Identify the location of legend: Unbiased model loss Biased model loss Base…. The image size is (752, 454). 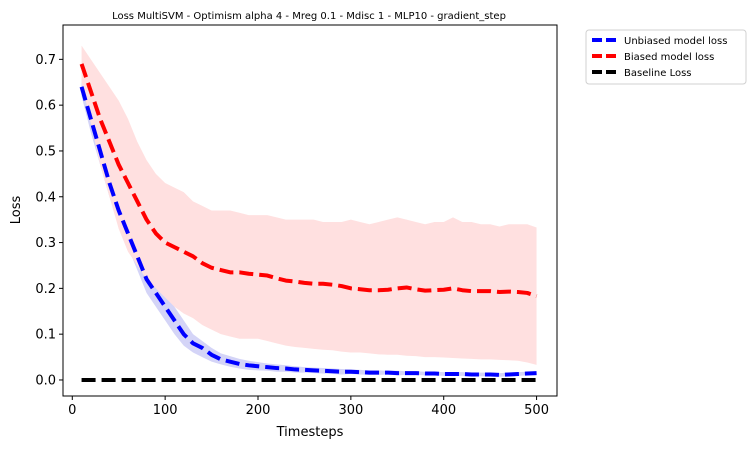
(666, 57).